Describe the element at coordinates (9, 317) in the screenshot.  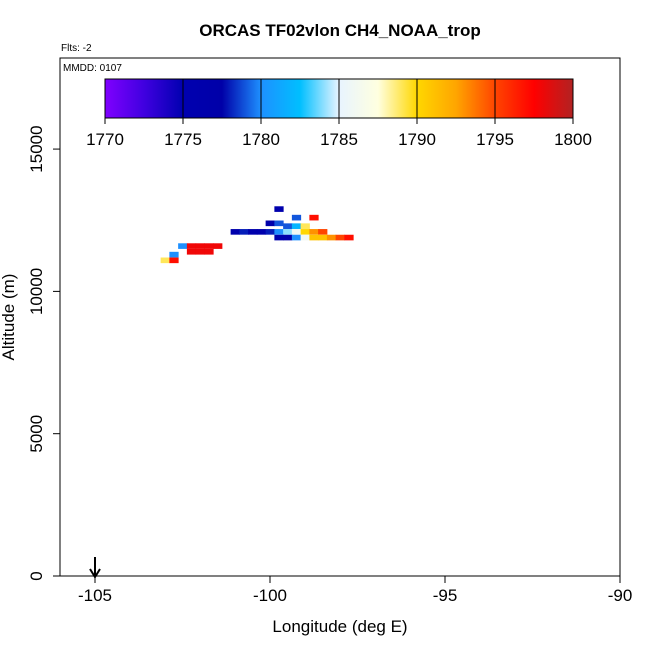
I see `y-axis-label: Altitude (m)` at that location.